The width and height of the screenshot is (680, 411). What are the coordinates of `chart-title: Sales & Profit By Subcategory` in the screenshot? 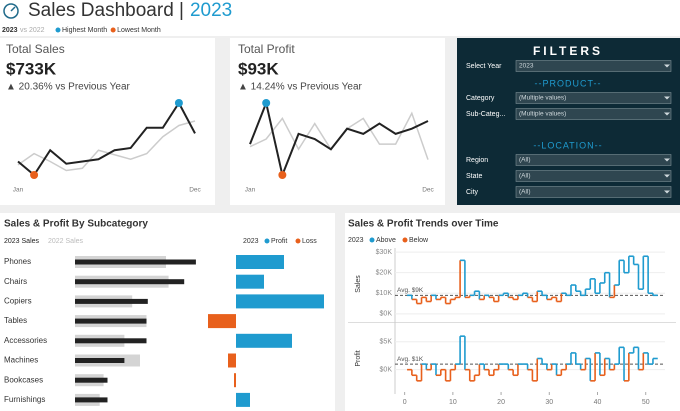 It's located at (76, 224).